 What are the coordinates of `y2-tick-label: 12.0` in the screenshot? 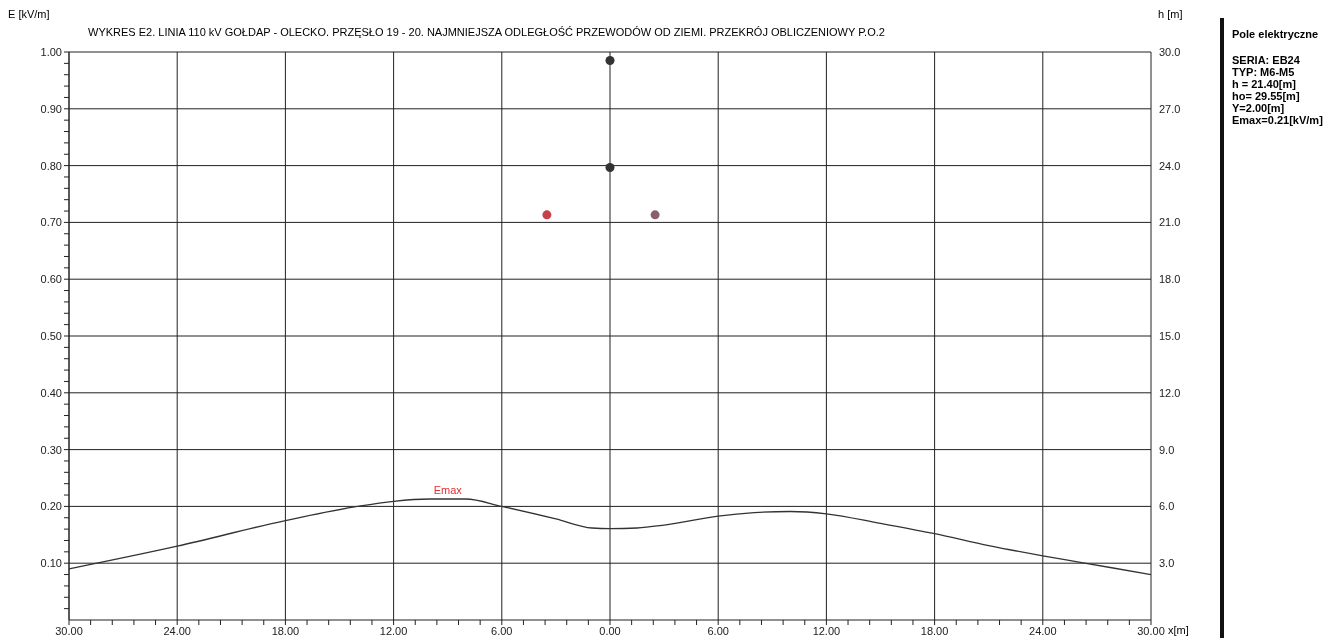 It's located at (1170, 392).